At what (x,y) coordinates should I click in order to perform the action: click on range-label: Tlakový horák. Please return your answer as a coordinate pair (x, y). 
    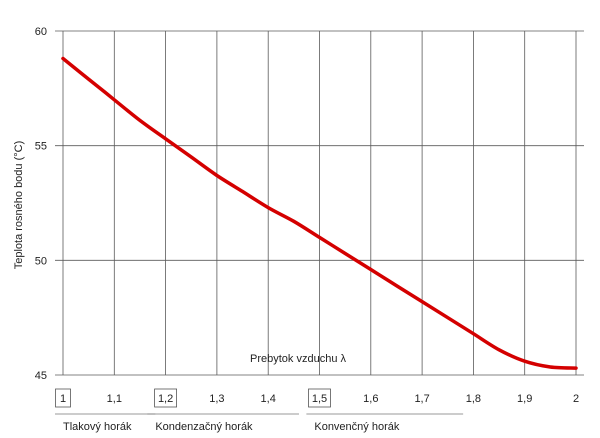
    Looking at the image, I should click on (97, 427).